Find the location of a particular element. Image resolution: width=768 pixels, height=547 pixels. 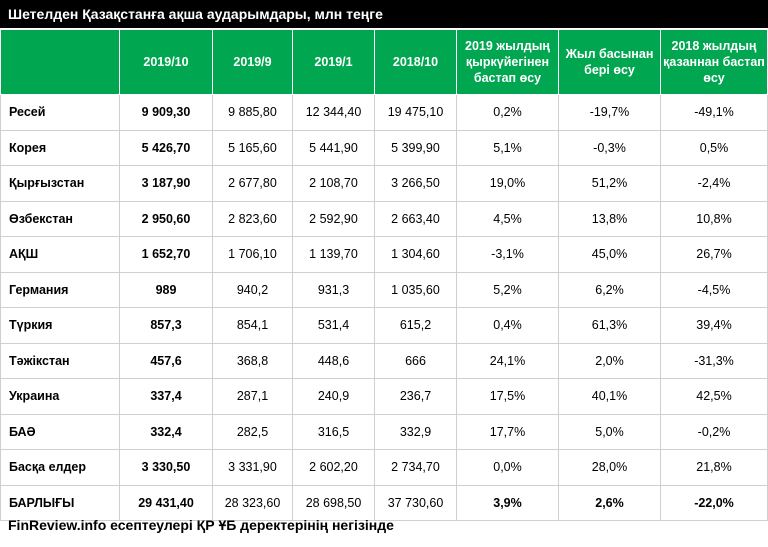

value-cell: 12 344,40 is located at coordinates (333, 112).